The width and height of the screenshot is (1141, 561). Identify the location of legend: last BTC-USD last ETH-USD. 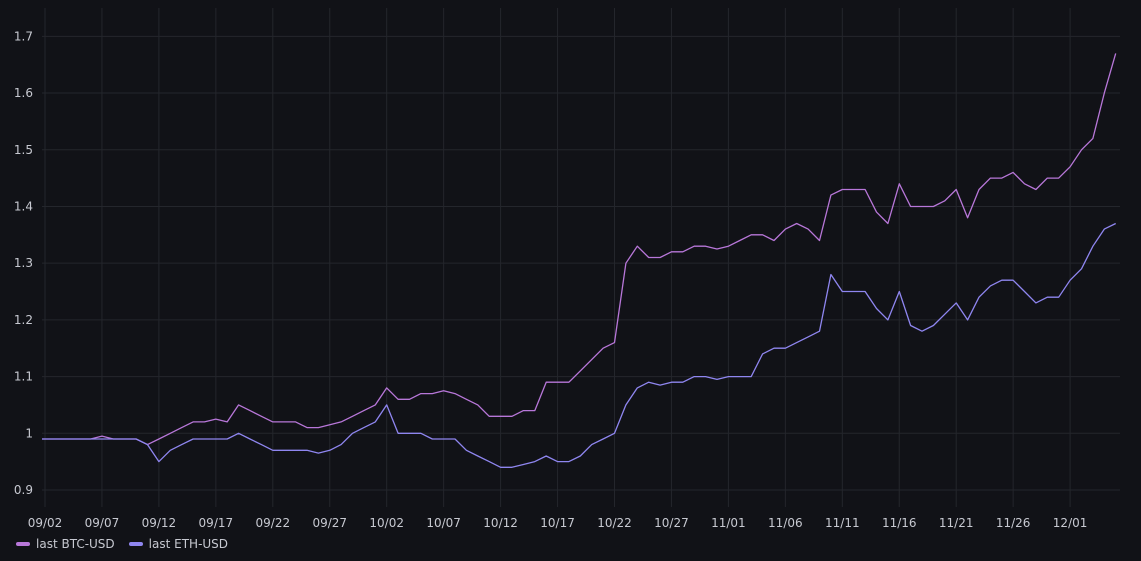
(122, 544).